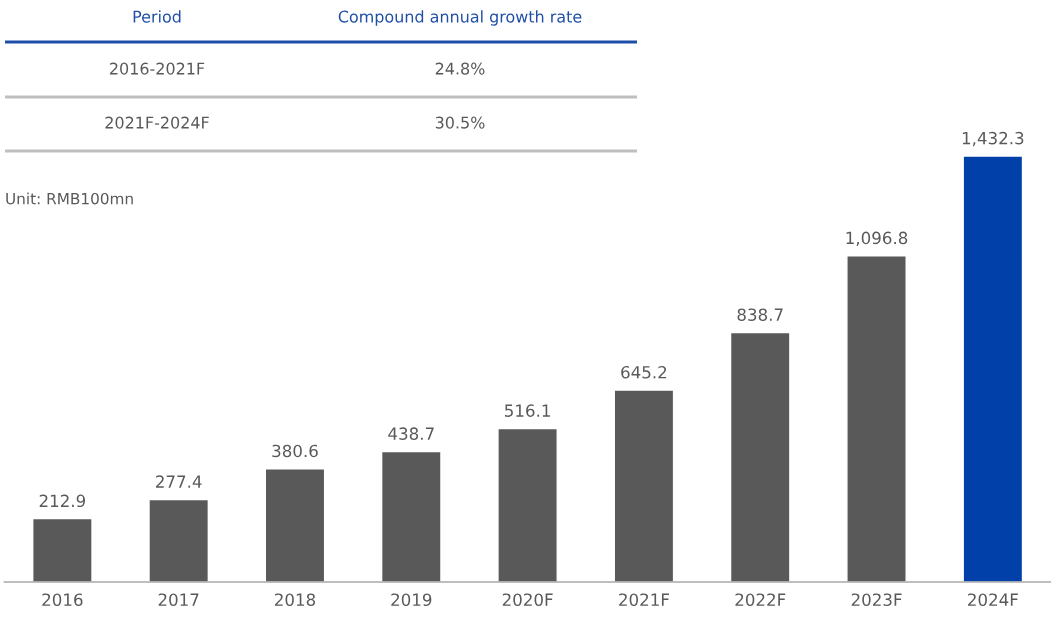  Describe the element at coordinates (527, 410) in the screenshot. I see `data-label: 516.1` at that location.